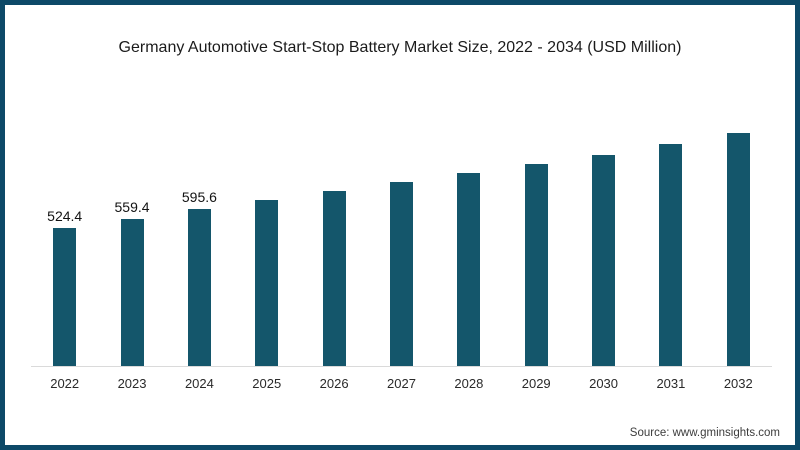  What do you see at coordinates (704, 433) in the screenshot?
I see `source-credit: Source: www.gminsights.com` at bounding box center [704, 433].